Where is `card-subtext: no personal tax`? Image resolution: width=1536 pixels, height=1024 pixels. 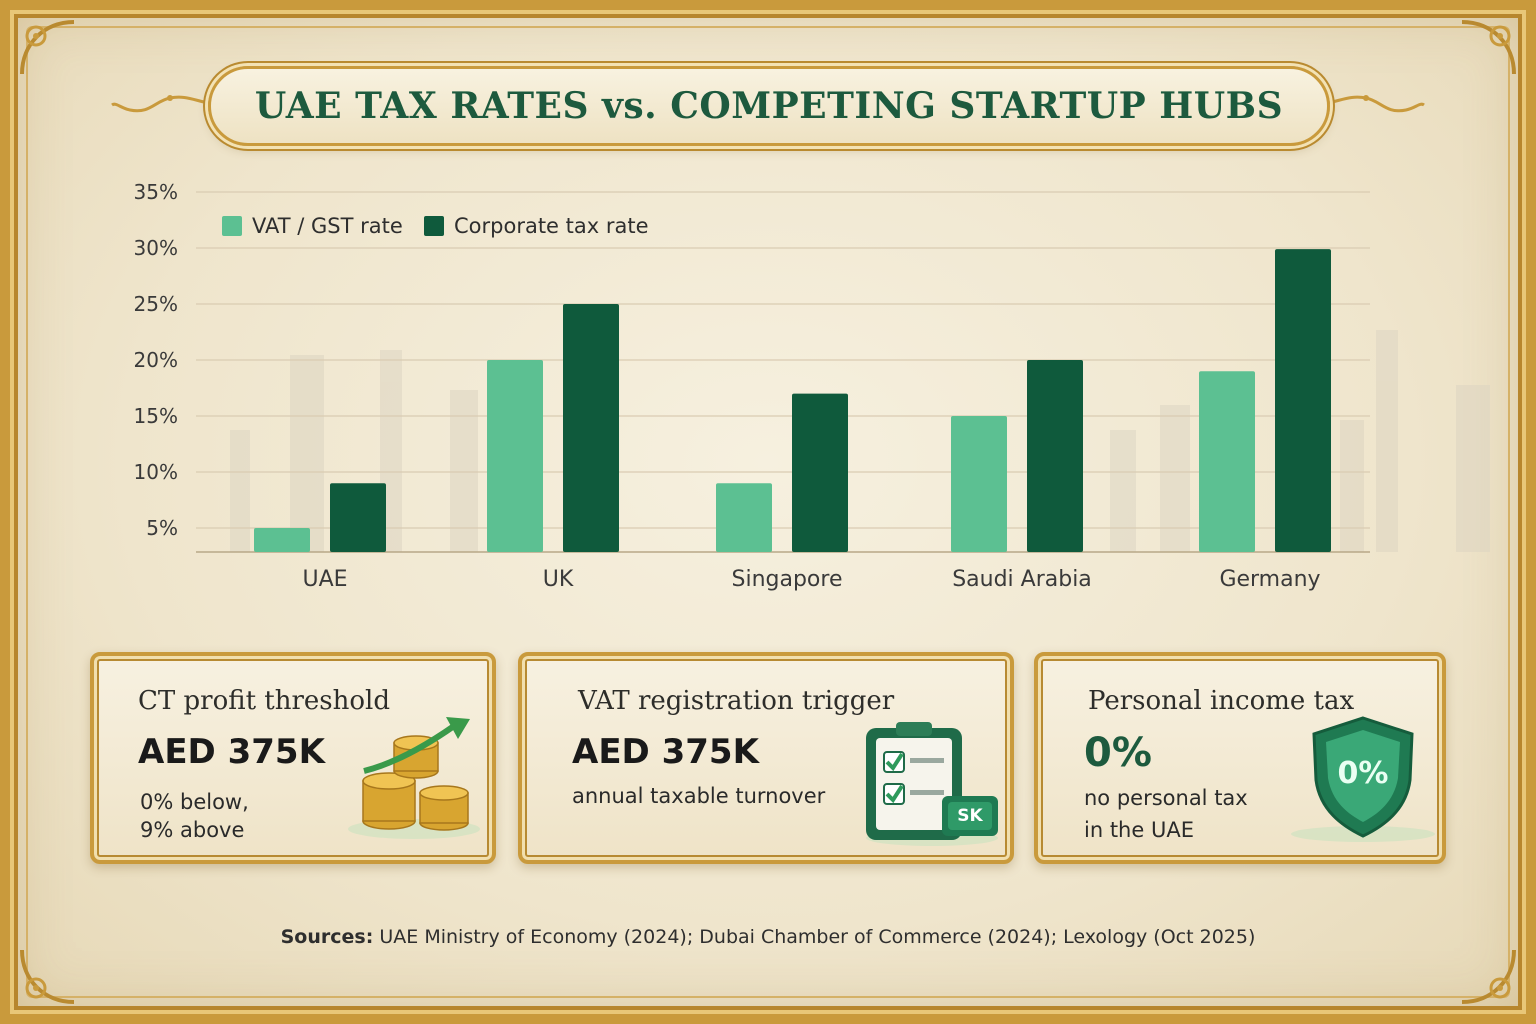
card-subtext: no personal tax is located at coordinates (1166, 798).